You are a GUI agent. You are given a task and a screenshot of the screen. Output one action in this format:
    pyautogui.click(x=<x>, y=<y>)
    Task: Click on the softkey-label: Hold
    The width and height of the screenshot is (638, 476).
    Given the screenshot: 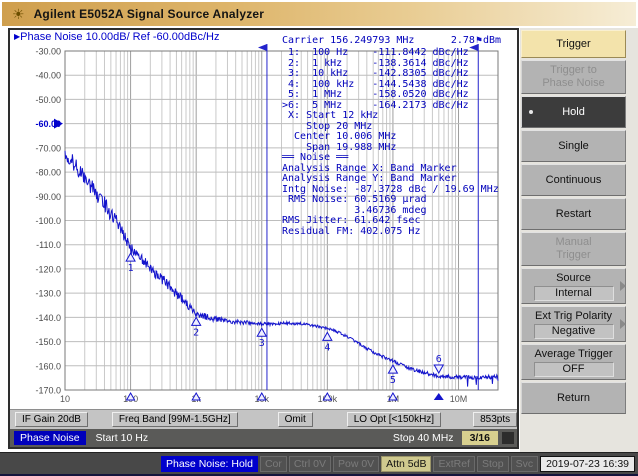 What is the action you would take?
    pyautogui.click(x=573, y=111)
    